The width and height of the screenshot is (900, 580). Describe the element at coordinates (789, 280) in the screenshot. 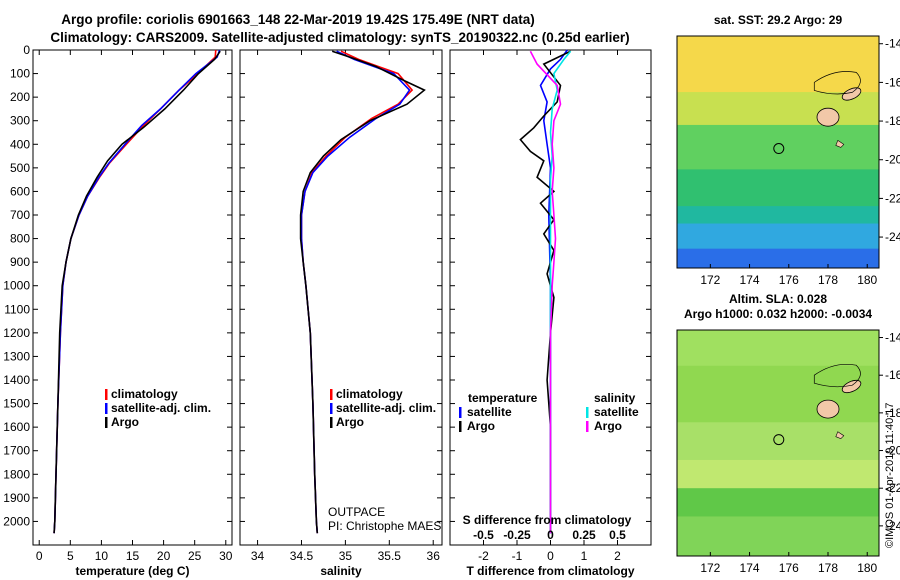

I see `map-x-tick-label: 176` at that location.